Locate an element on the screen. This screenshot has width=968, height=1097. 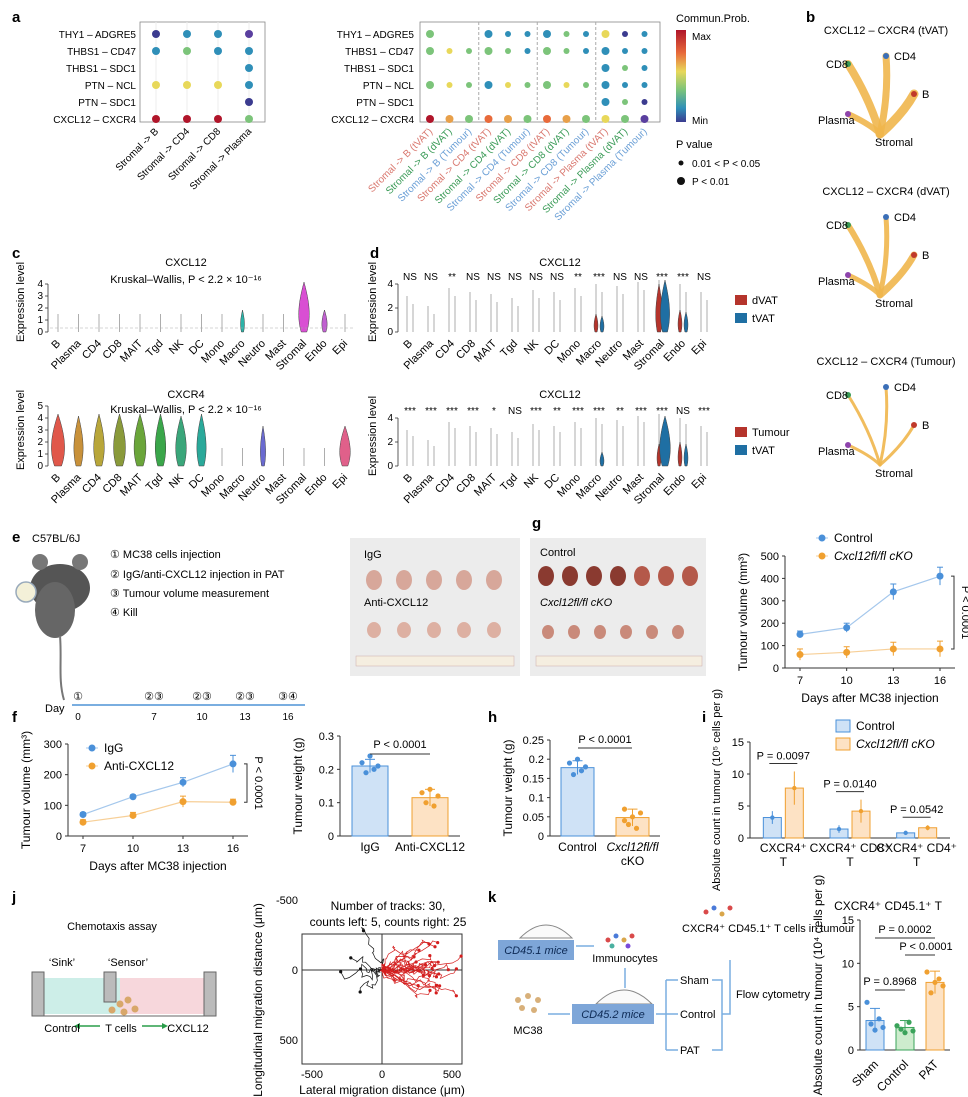
i-category-label: CXCR4⁺ is located at coordinates (783, 848).